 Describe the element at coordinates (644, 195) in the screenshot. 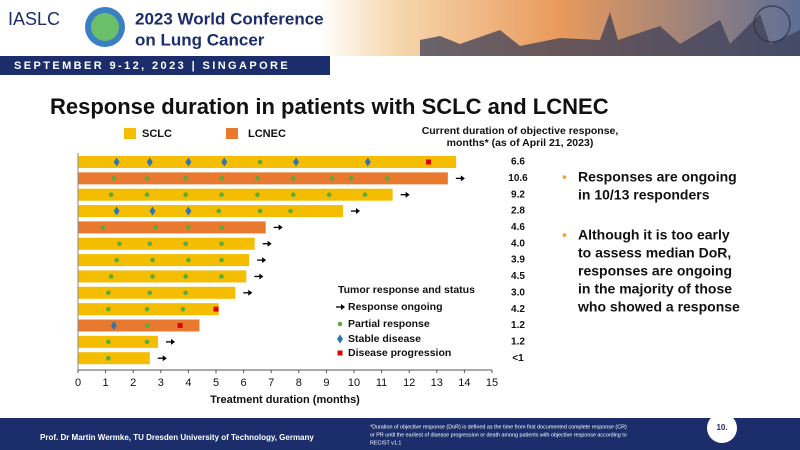

I see `bullet-text: in 10/13 responders` at that location.